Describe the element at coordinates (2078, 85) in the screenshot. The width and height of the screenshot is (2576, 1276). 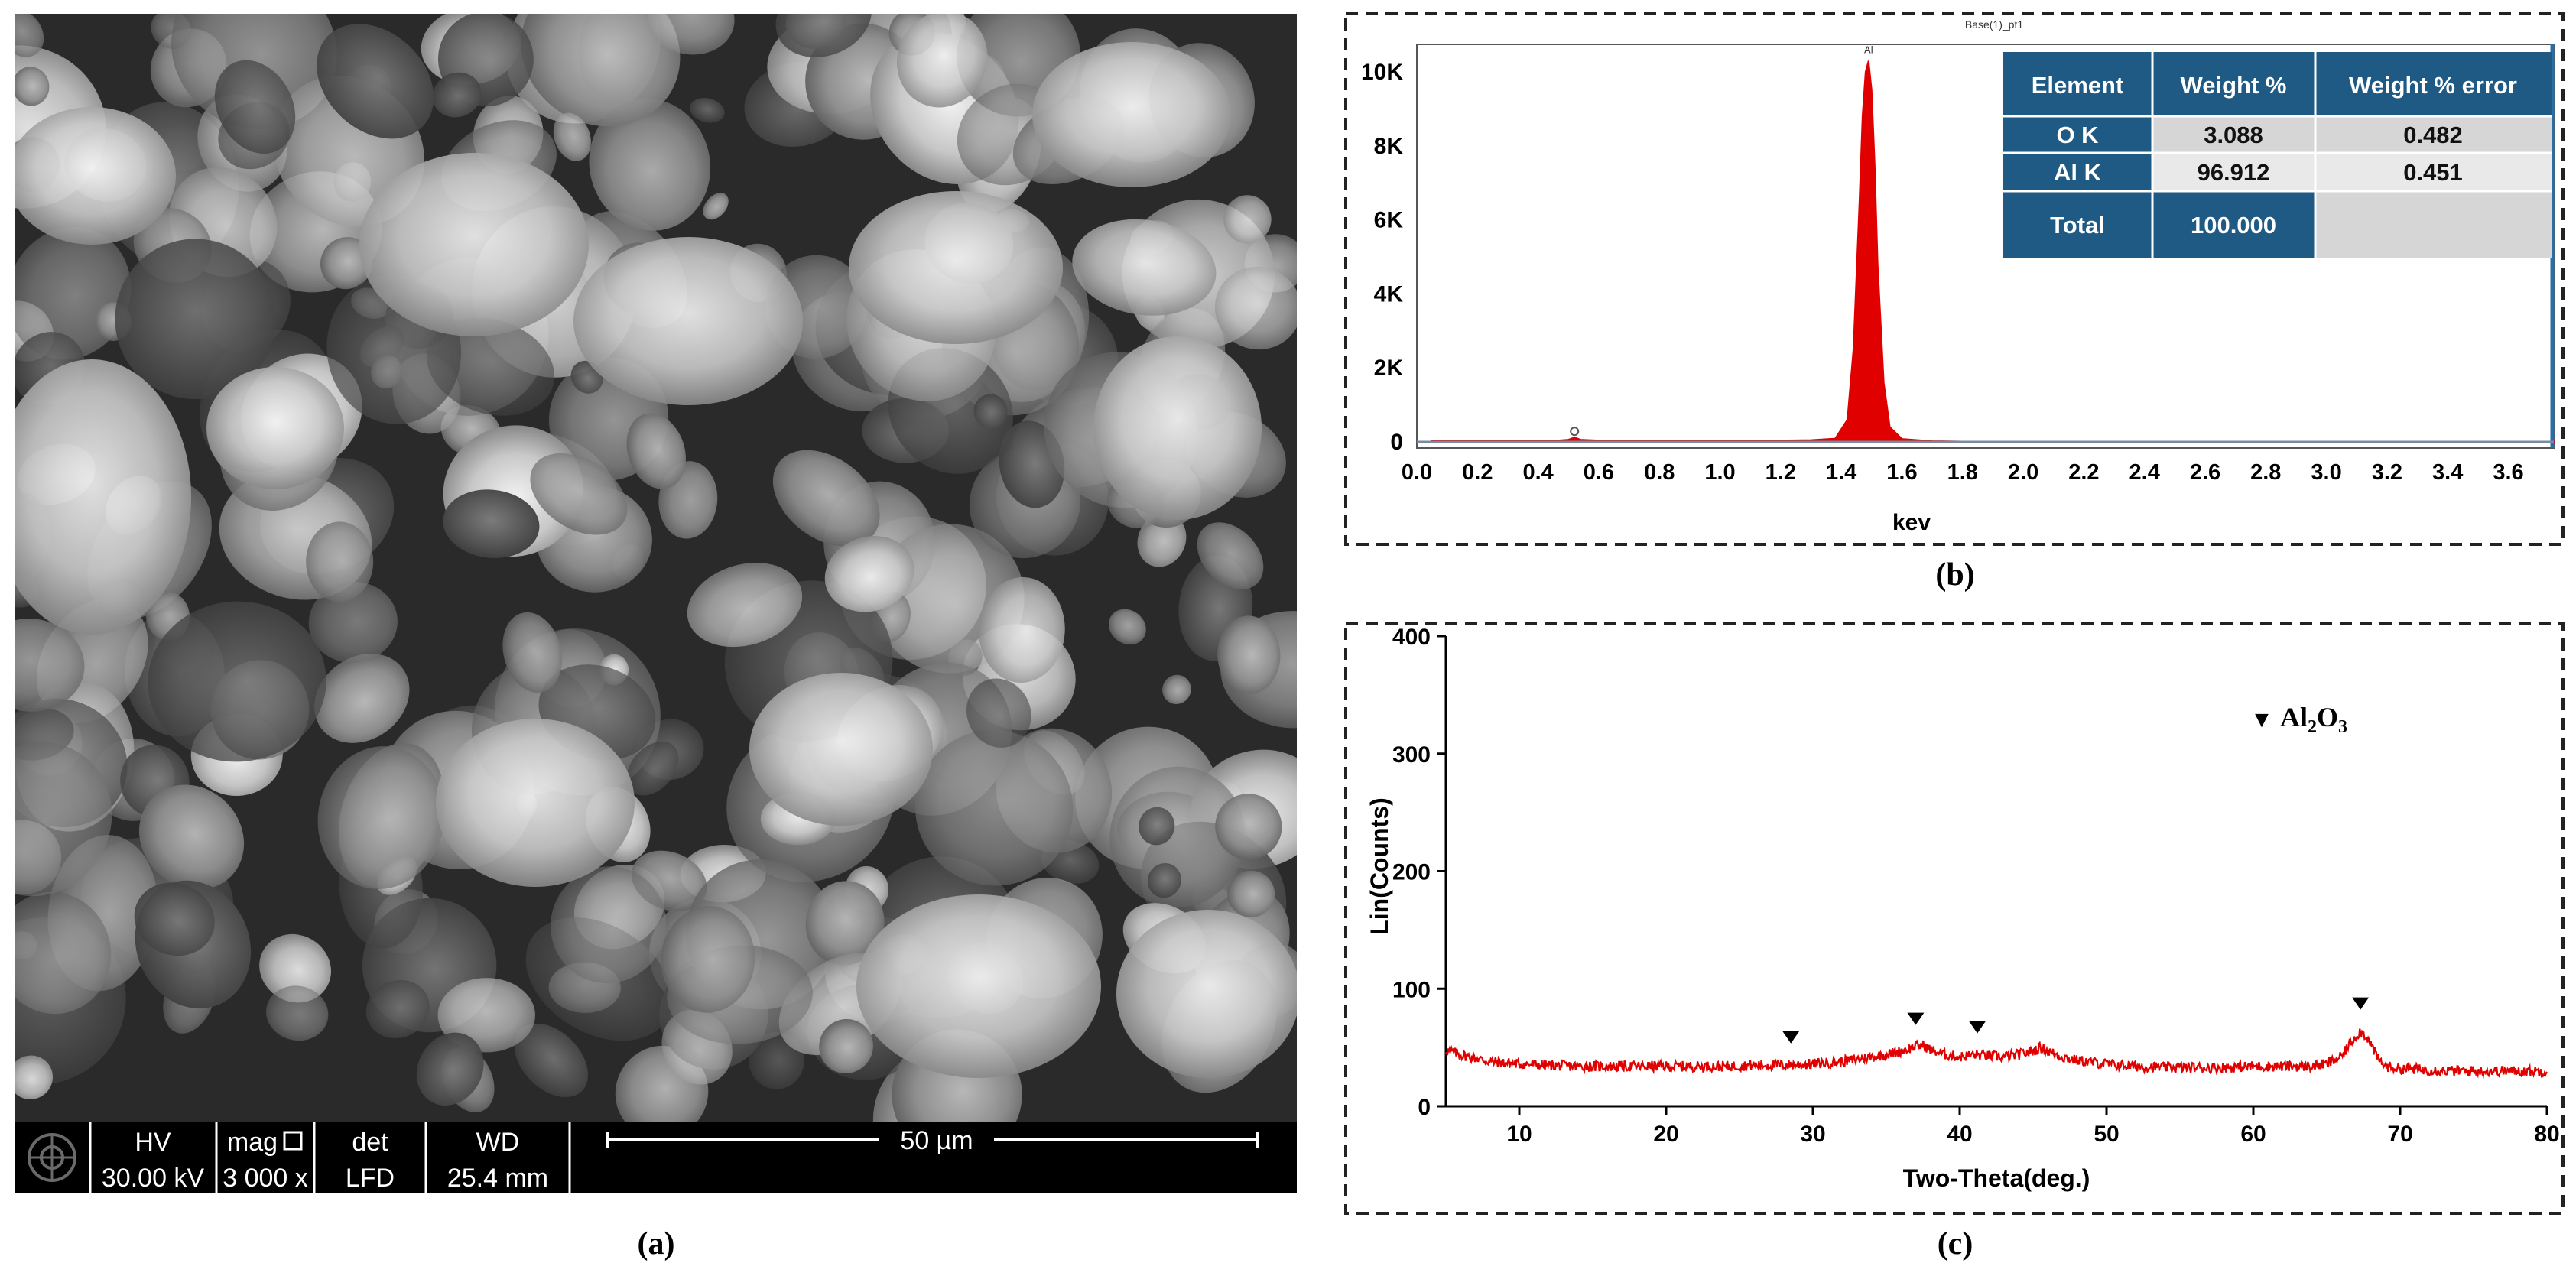
I see `table-header-element: Element` at that location.